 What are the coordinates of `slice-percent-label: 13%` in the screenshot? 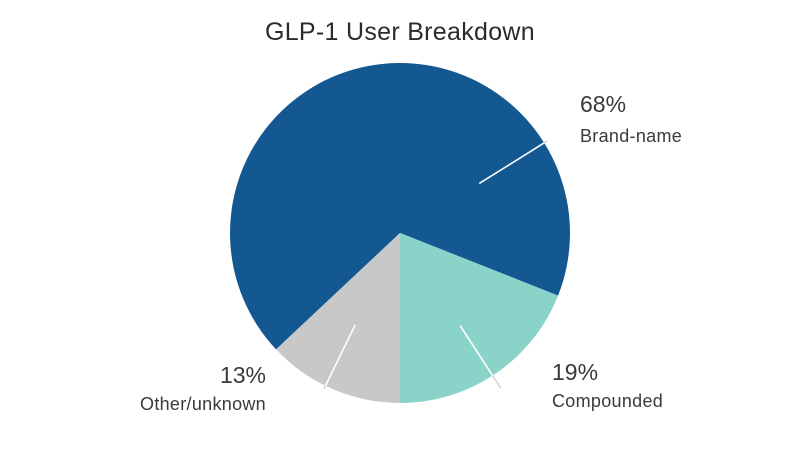 It's located at (243, 375).